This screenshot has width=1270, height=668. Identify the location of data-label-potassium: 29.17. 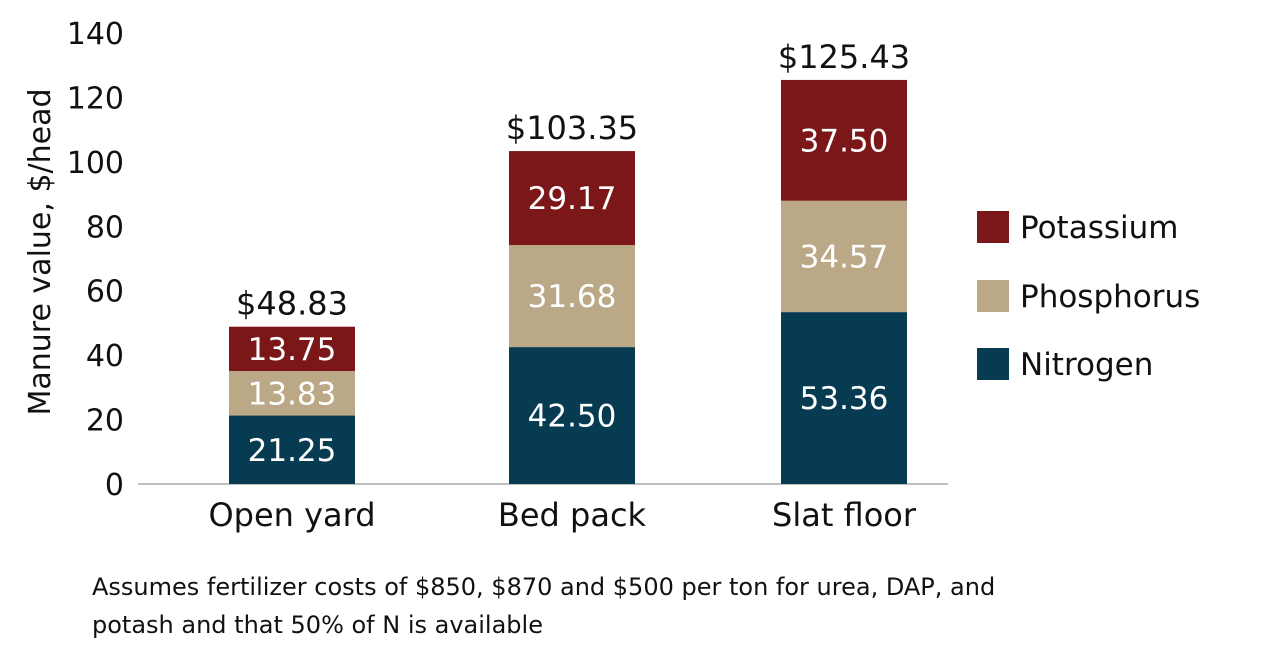
(572, 199).